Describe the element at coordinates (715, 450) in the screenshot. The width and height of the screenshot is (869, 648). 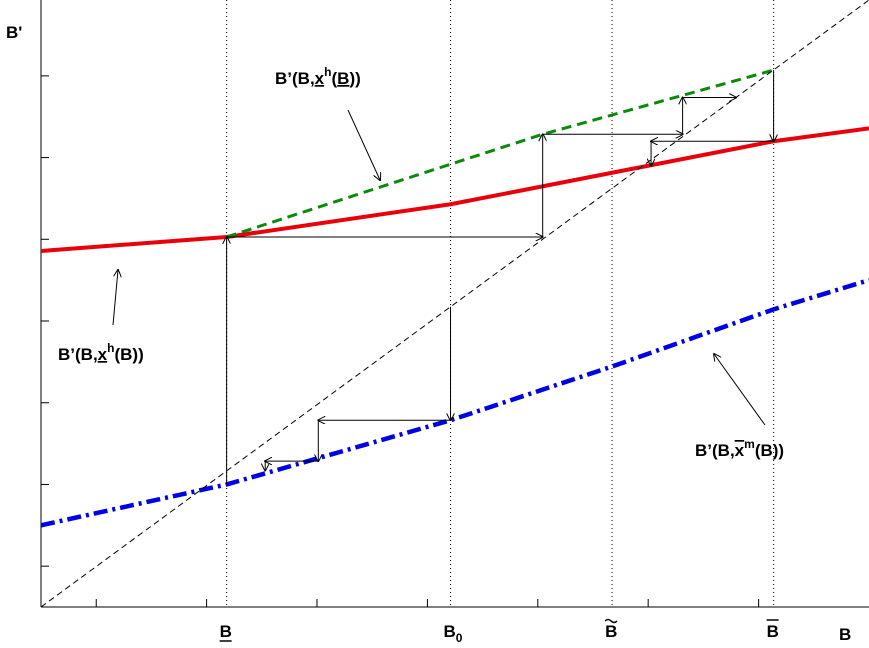
I see `annotation-blue-part-1: B’(B,` at that location.